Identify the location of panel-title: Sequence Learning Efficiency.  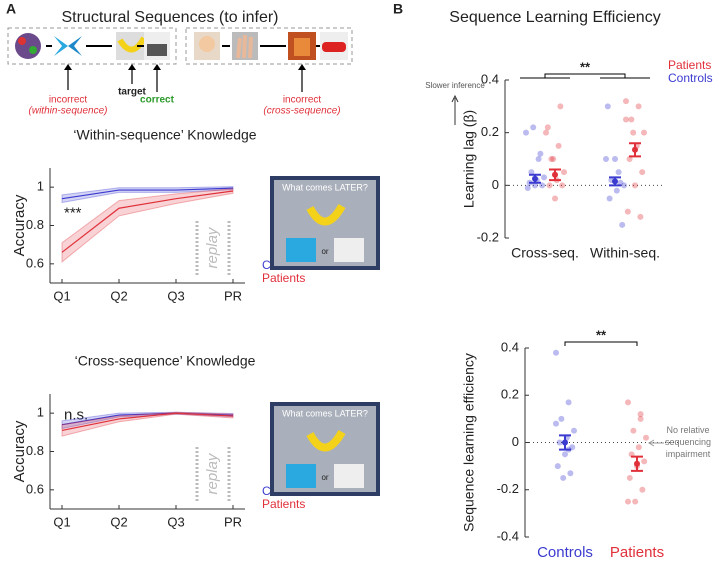
(554, 17).